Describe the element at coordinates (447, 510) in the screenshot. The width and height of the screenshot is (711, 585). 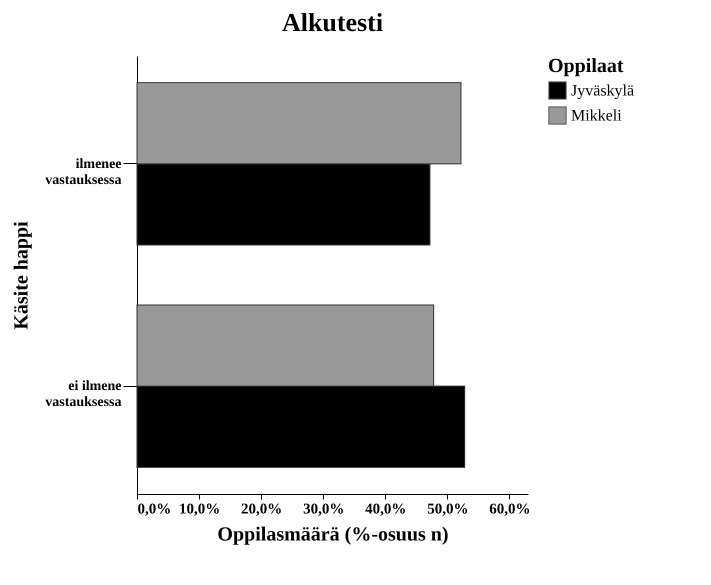
I see `x-tick-label: 50,0%` at that location.